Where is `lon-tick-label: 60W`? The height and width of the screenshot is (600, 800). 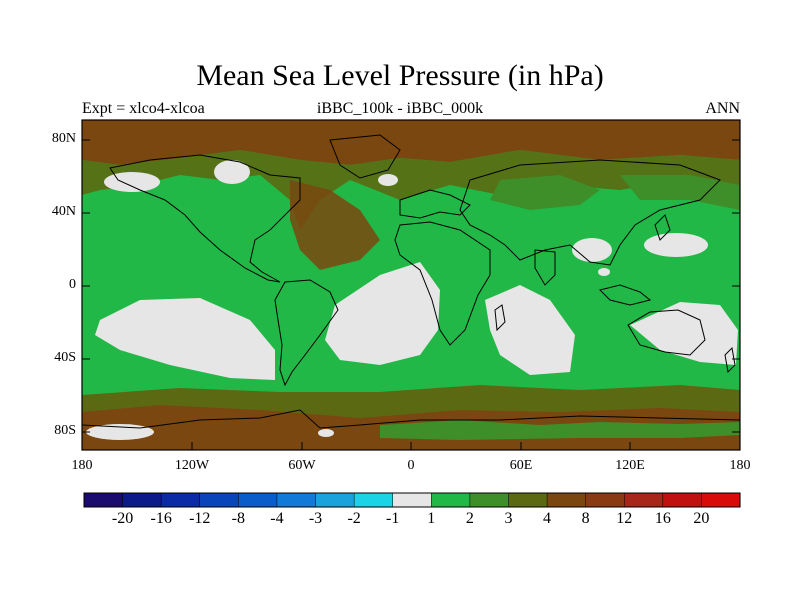
lon-tick-label: 60W is located at coordinates (302, 465).